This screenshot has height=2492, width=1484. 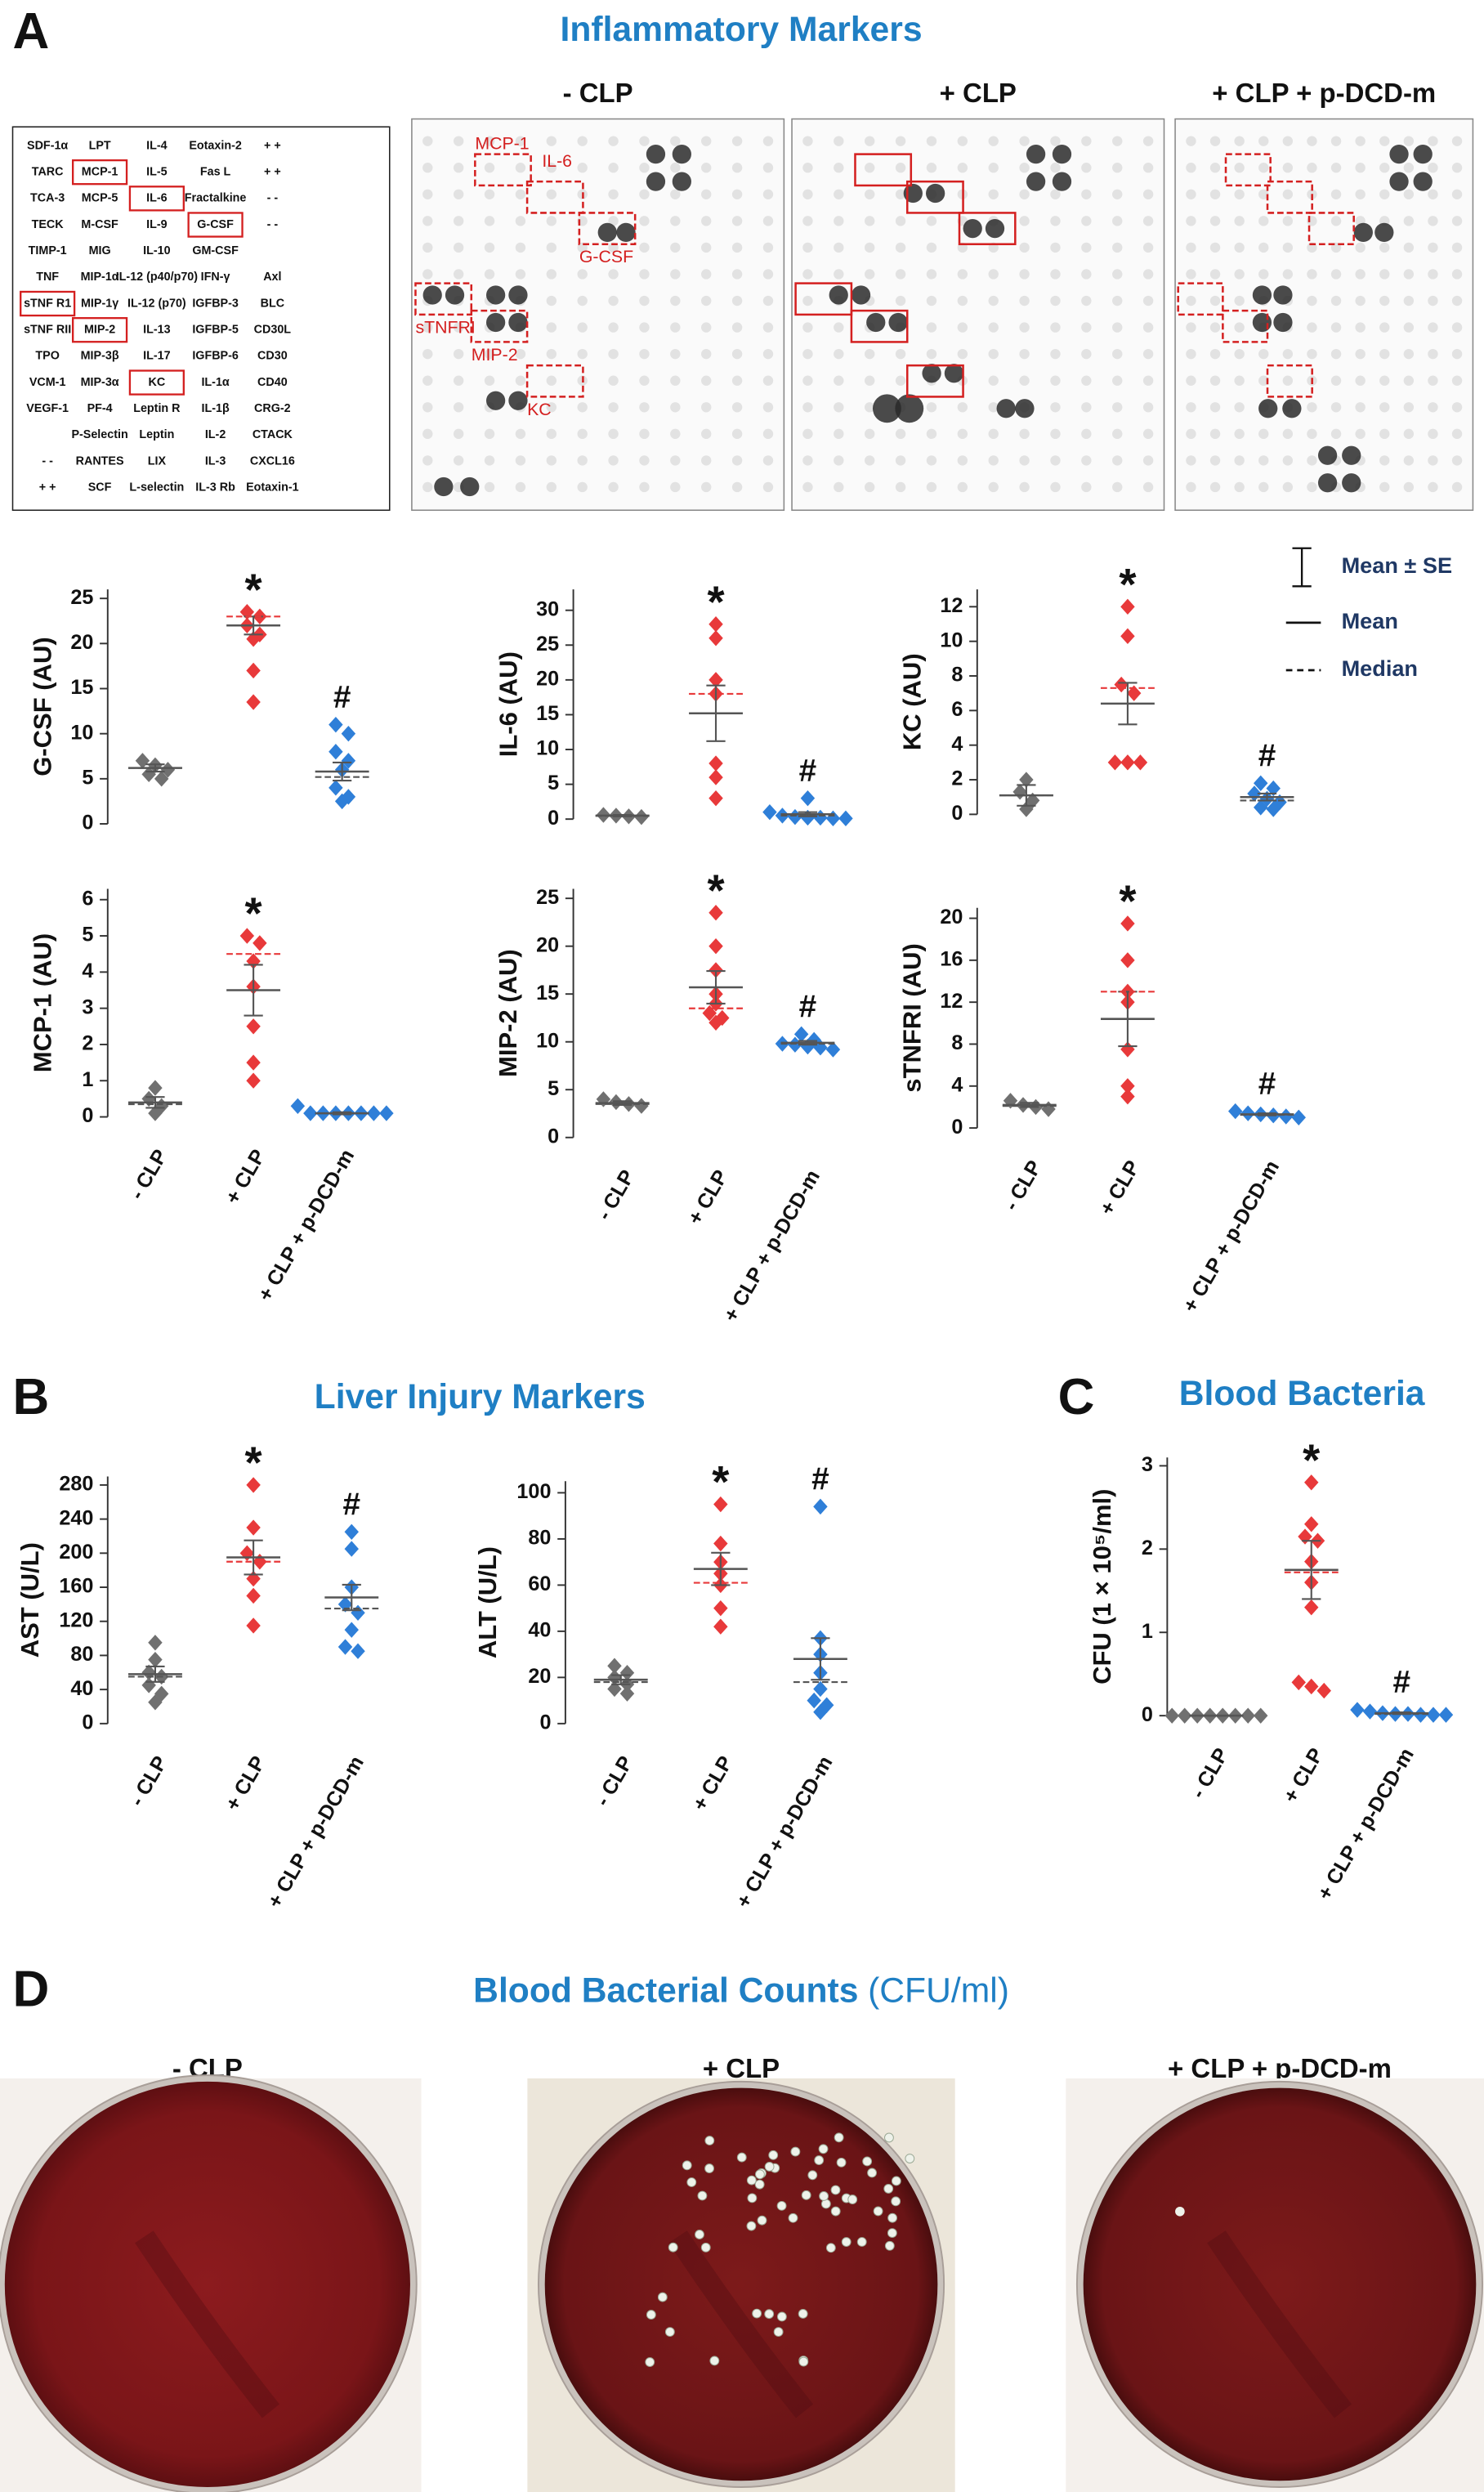 I want to click on plate-smear, so click(x=1280, y=2324).